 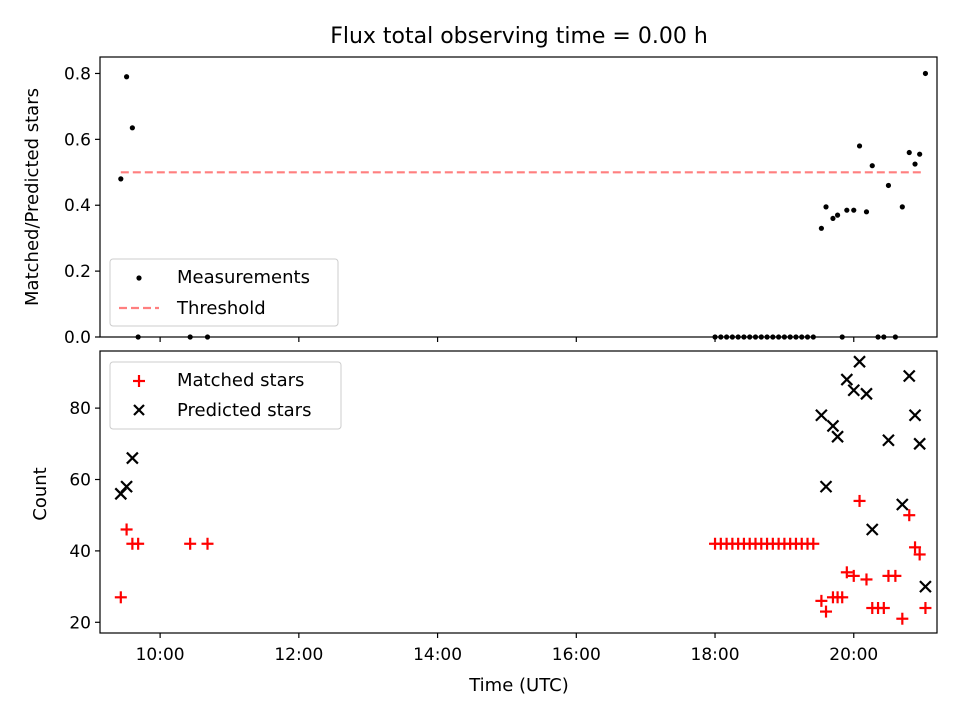 I want to click on top-legend-box, so click(x=224, y=292).